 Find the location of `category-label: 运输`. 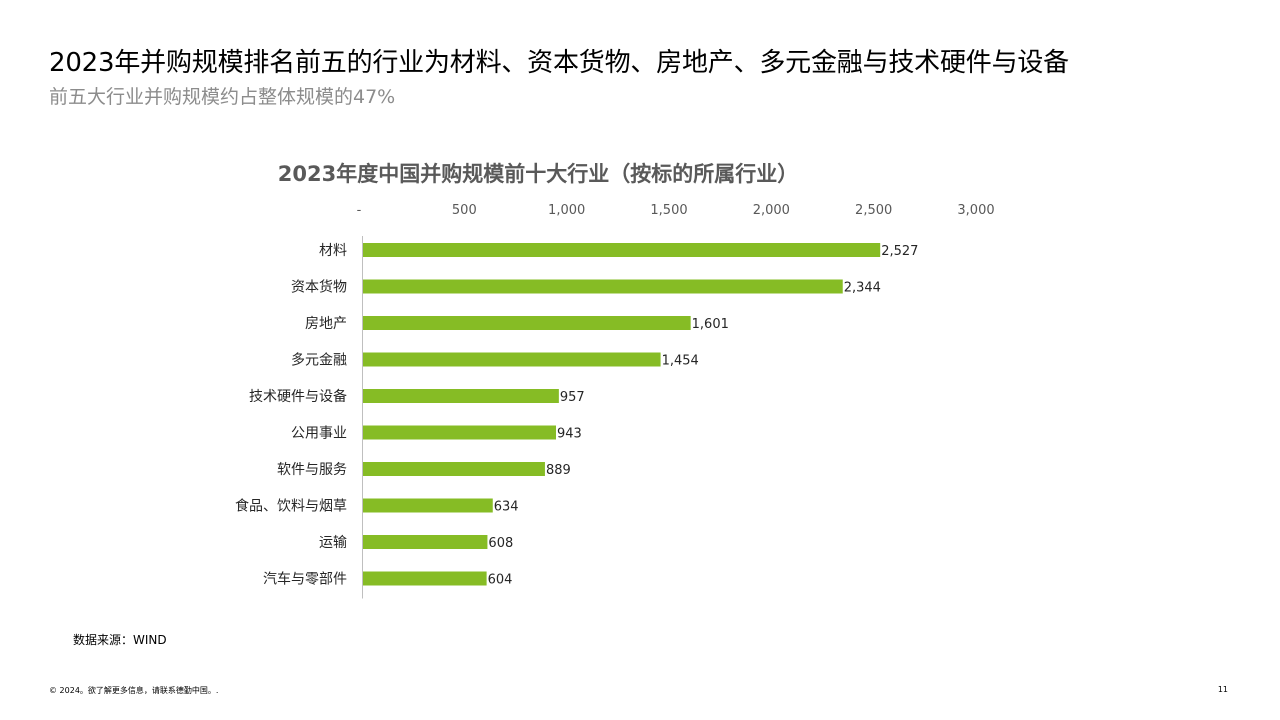

category-label: 运输 is located at coordinates (333, 543).